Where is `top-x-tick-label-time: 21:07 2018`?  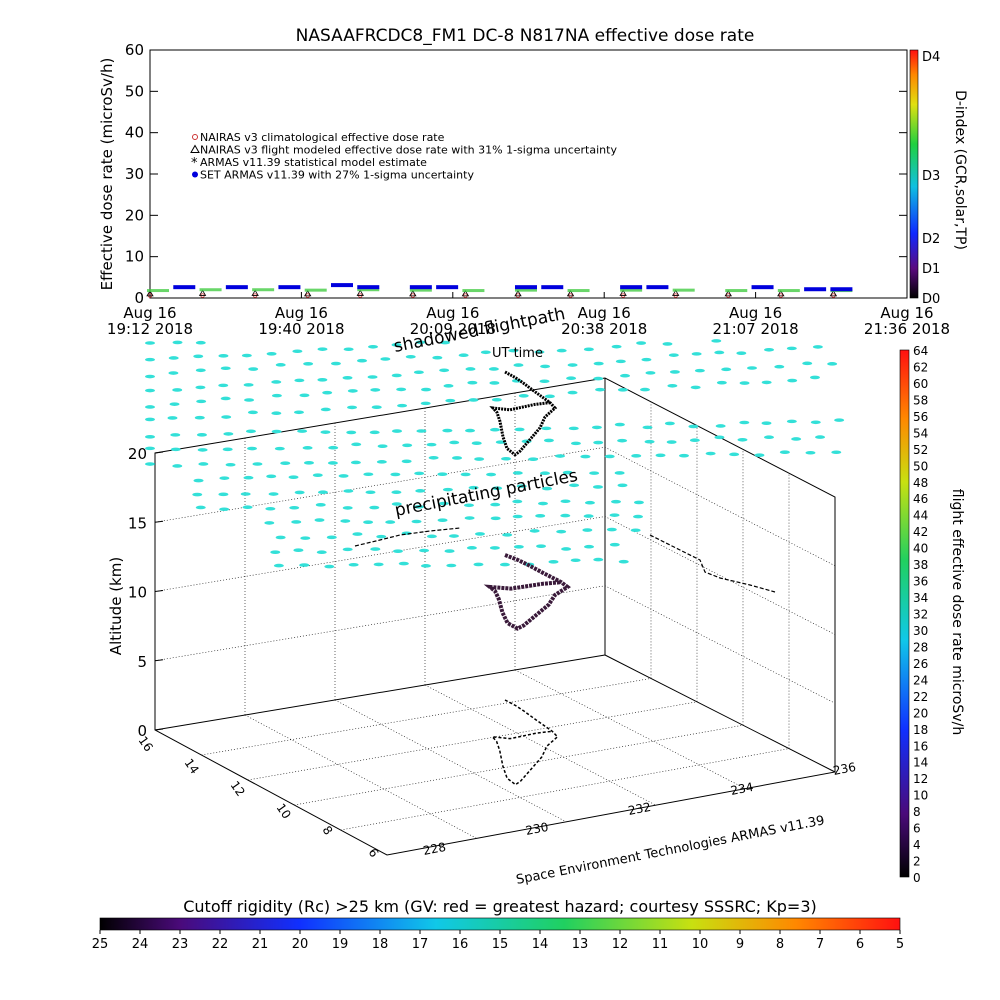
top-x-tick-label-time: 21:07 2018 is located at coordinates (756, 329).